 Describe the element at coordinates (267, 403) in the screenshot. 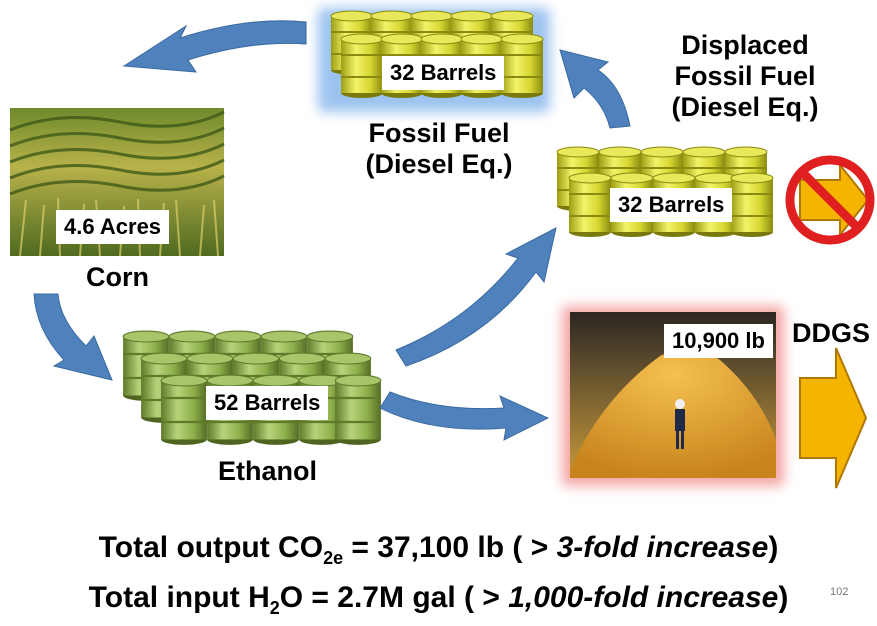

I see `ethanol-quantity-label: 52 Barrels` at that location.